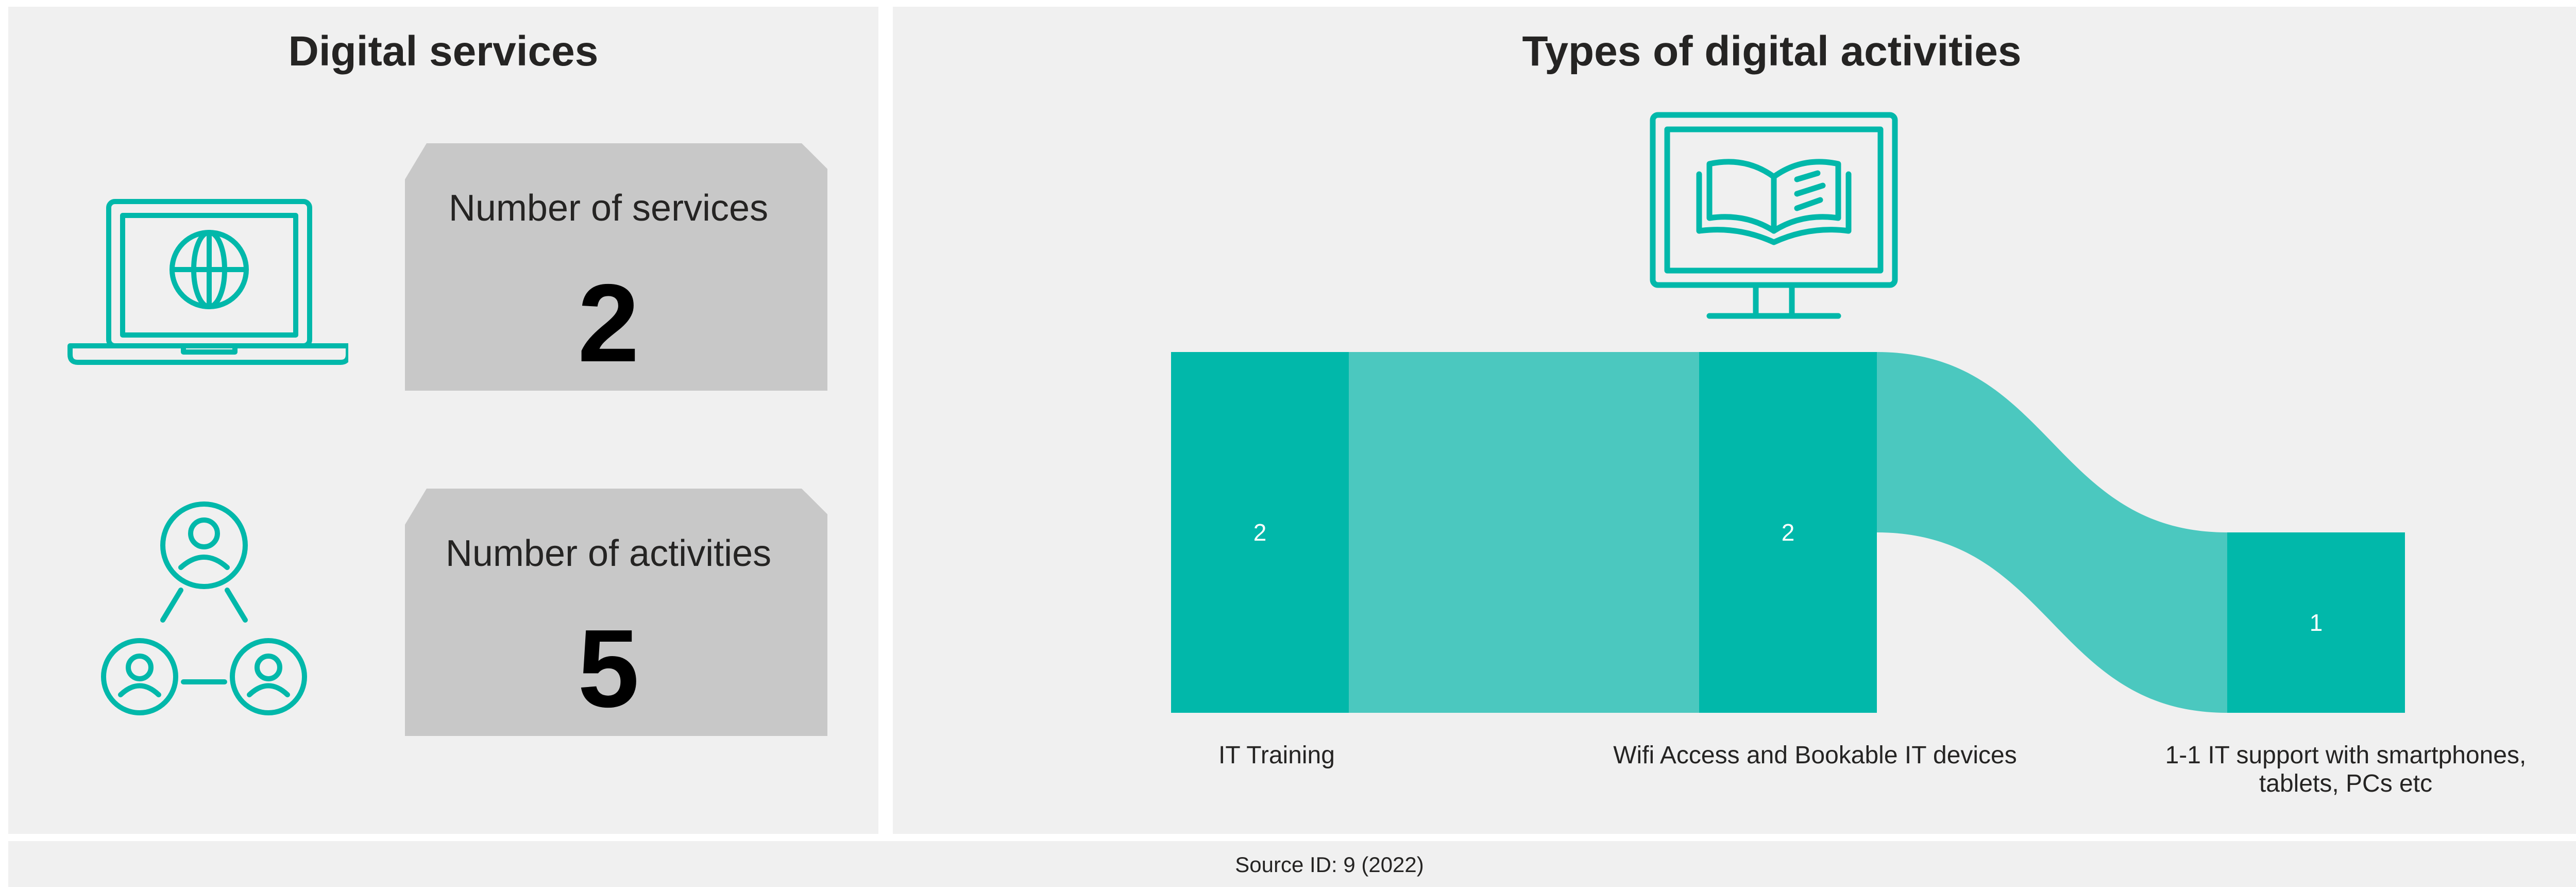 Image resolution: width=2576 pixels, height=887 pixels. I want to click on laptop-globe-icon, so click(205, 283).